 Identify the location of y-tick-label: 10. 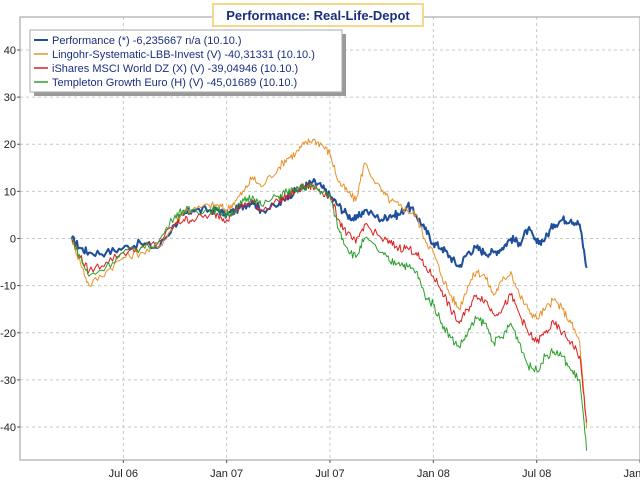
(10, 192).